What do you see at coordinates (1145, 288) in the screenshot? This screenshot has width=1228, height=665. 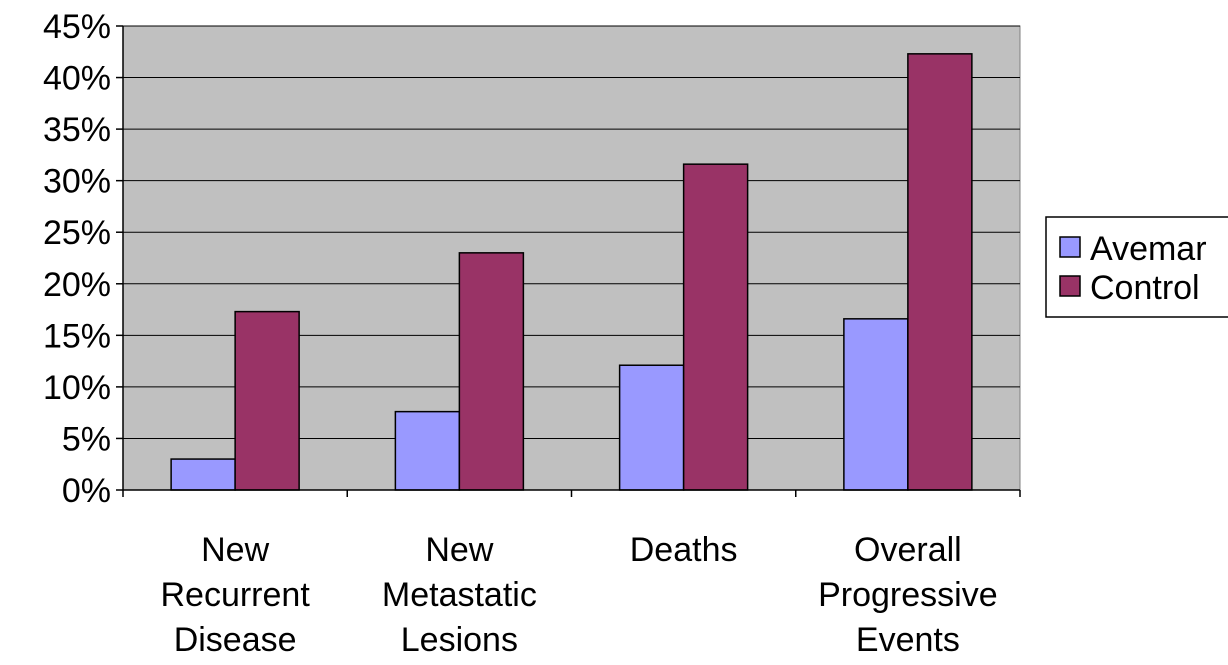 I see `legend-label-control: Control` at bounding box center [1145, 288].